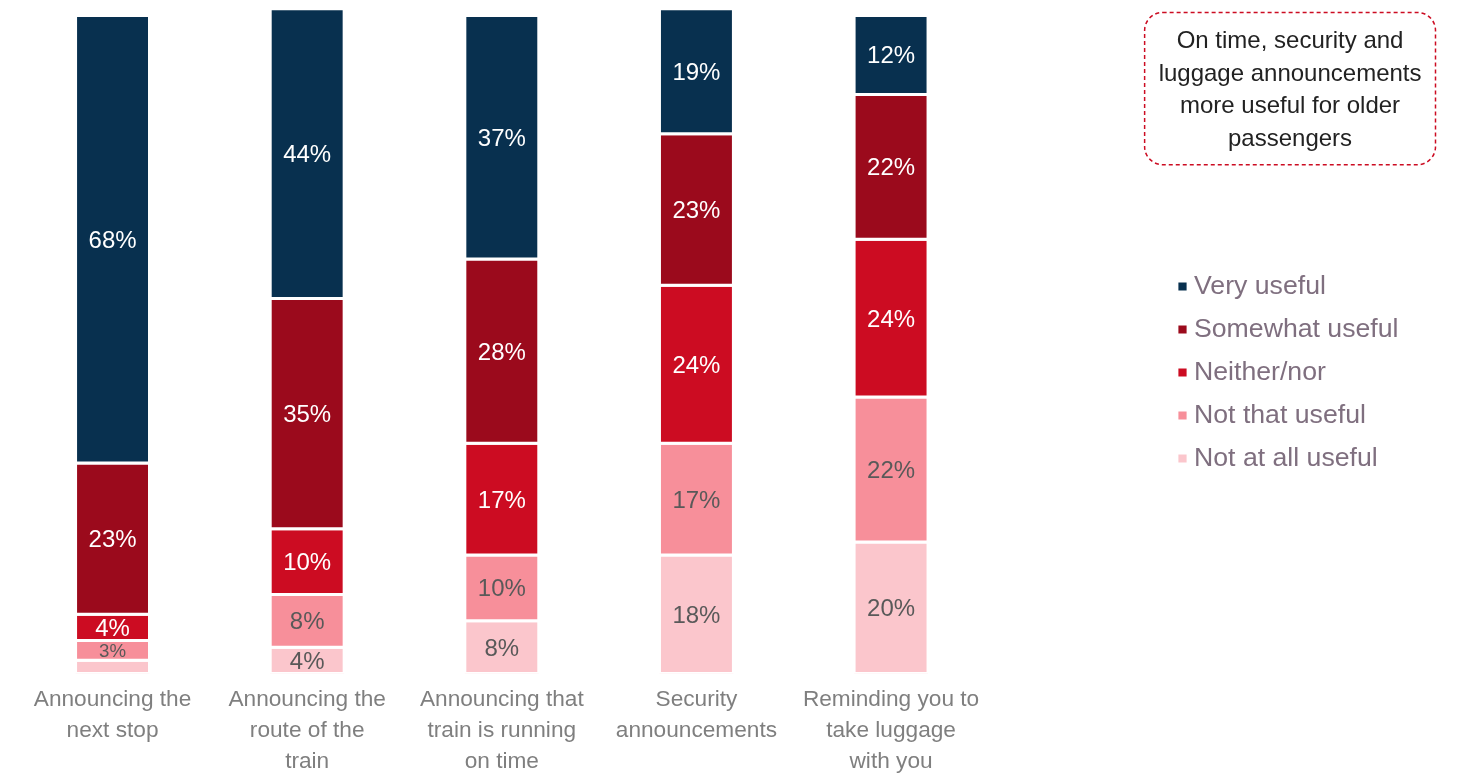 This screenshot has width=1470, height=781. I want to click on data-label: 19%, so click(696, 71).